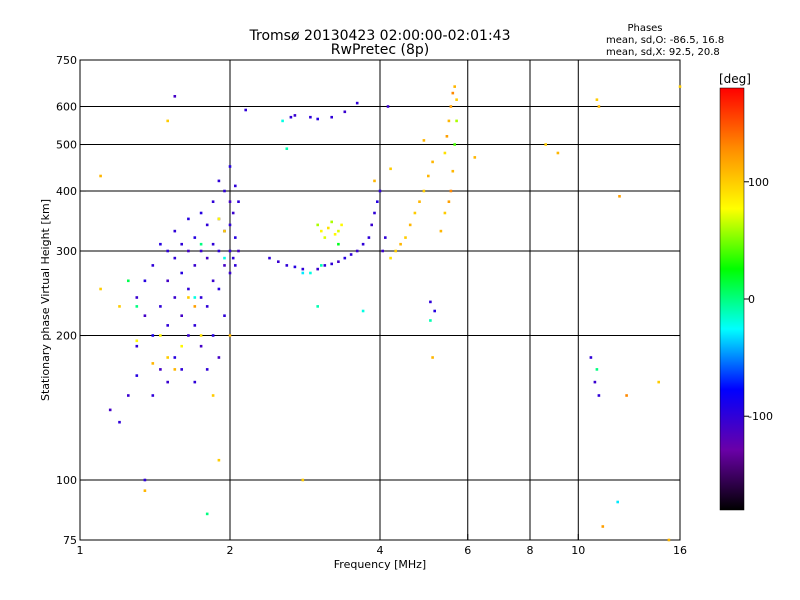 This screenshot has height=600, width=800. I want to click on y-tick-label: 100, so click(66, 480).